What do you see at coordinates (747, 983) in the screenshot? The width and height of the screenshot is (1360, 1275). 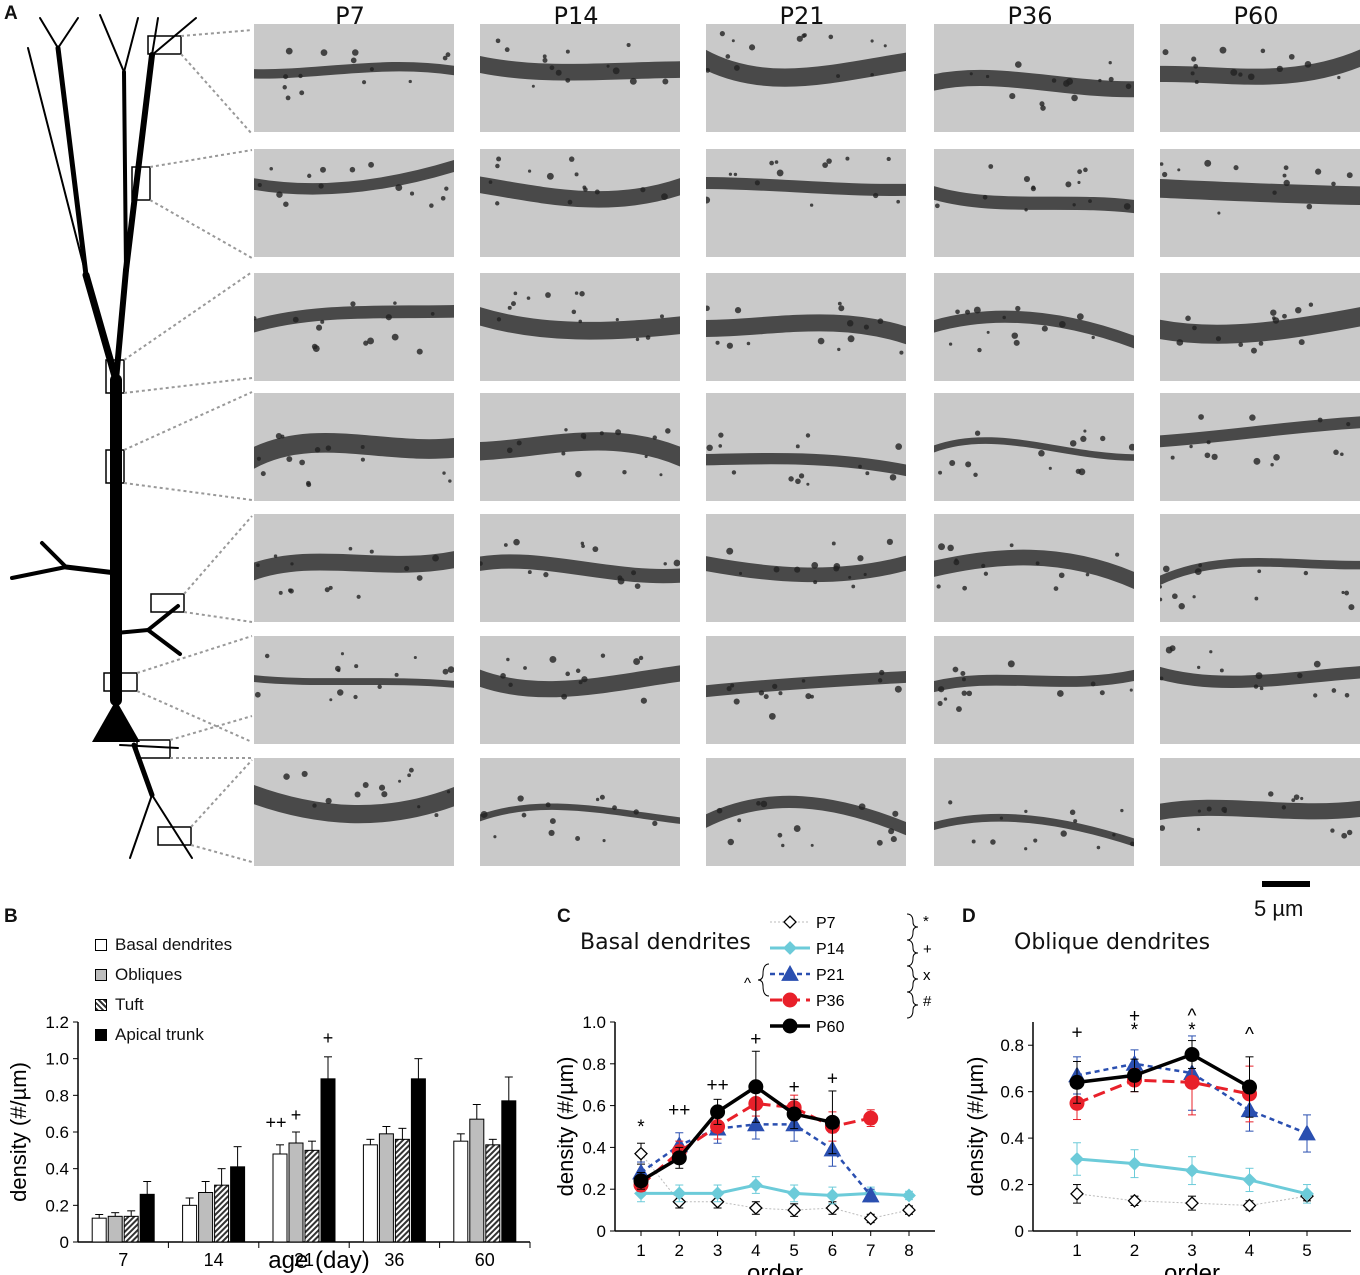 I see `chart-c-bracket-label: ^` at bounding box center [747, 983].